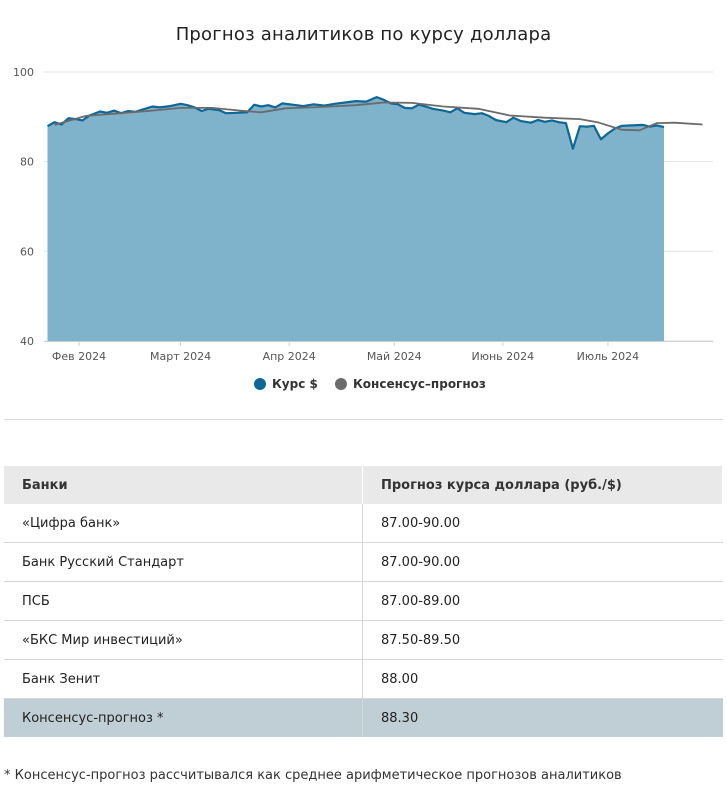 Image resolution: width=727 pixels, height=792 pixels. Describe the element at coordinates (27, 251) in the screenshot. I see `y-tick-label: 60` at that location.